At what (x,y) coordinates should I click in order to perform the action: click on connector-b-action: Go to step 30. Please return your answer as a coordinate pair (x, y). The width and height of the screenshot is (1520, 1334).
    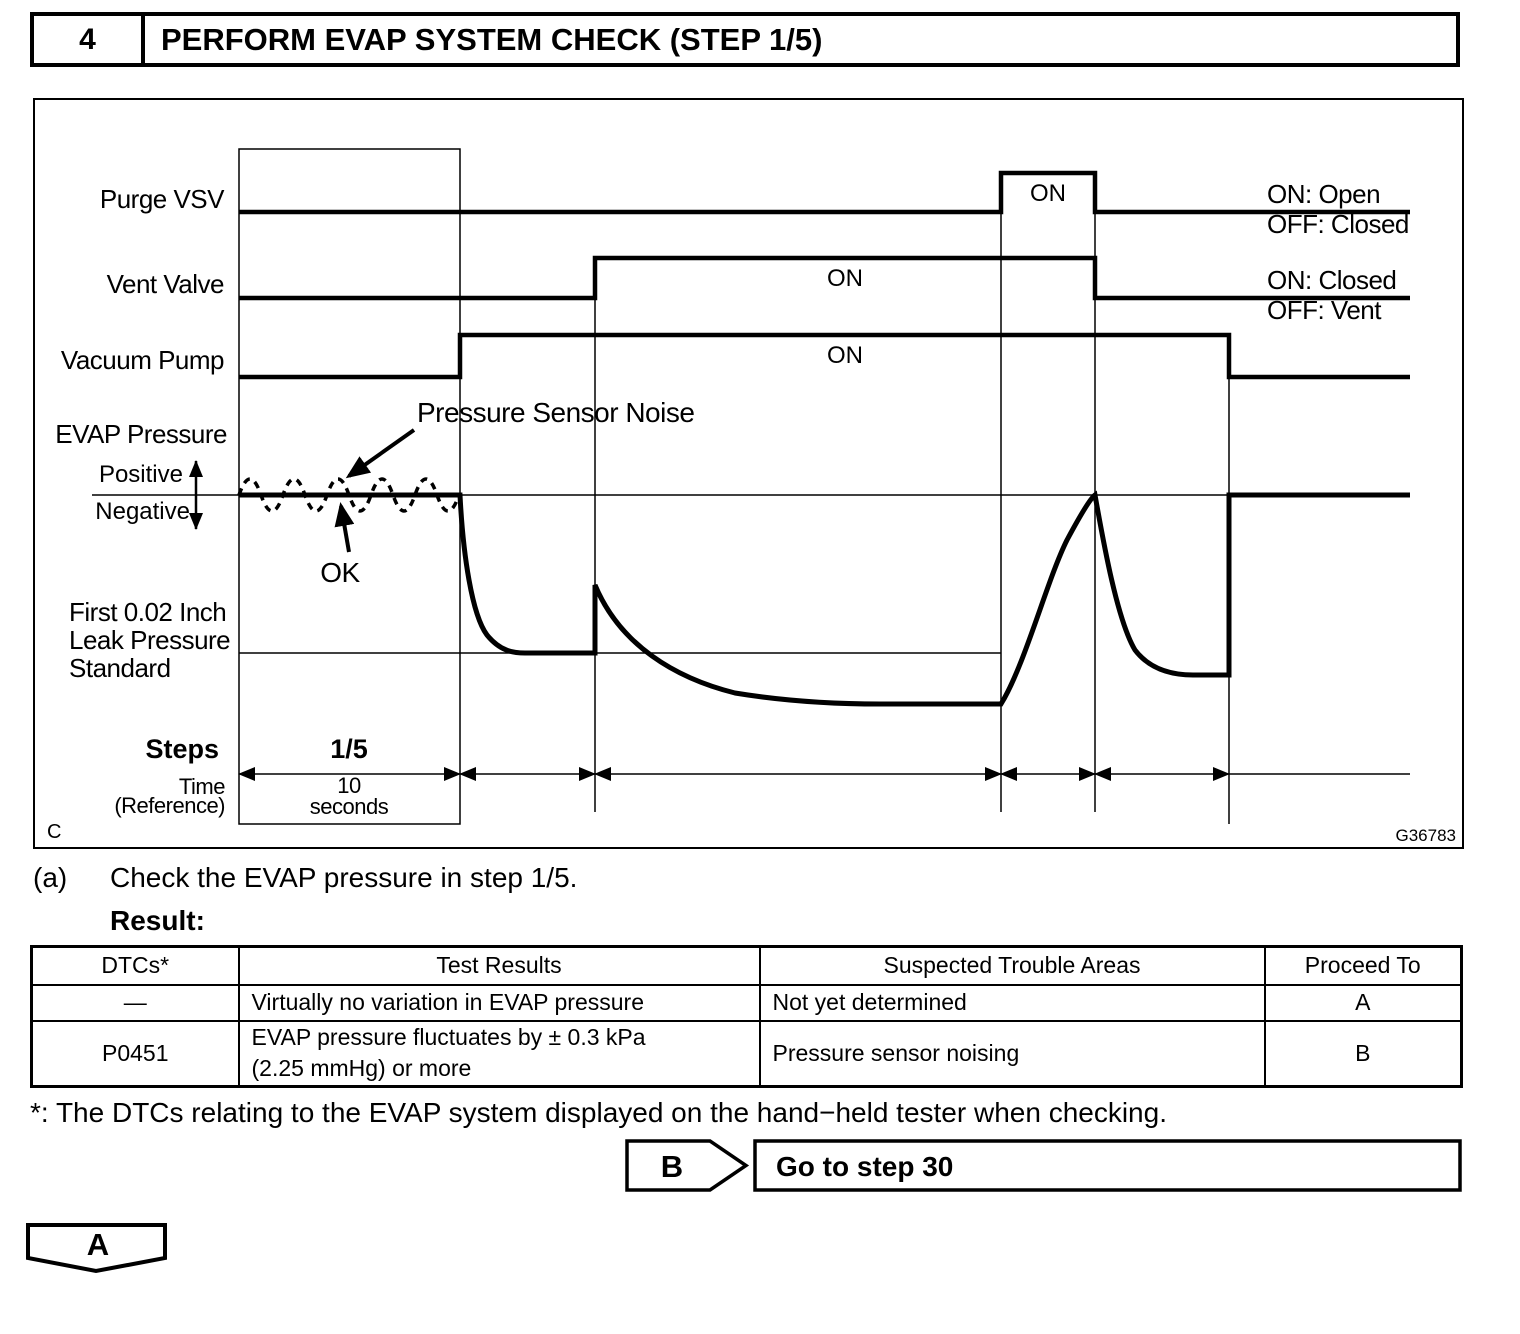
    Looking at the image, I should click on (864, 1166).